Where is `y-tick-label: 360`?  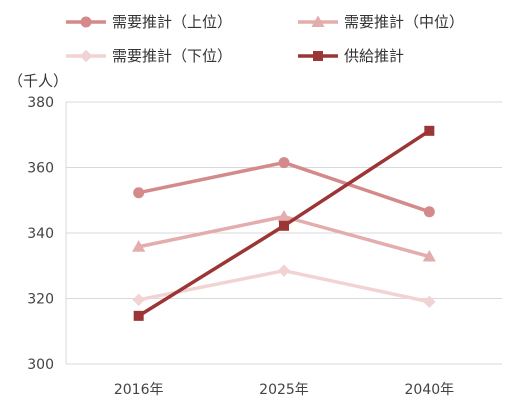 y-tick-label: 360 is located at coordinates (40, 169).